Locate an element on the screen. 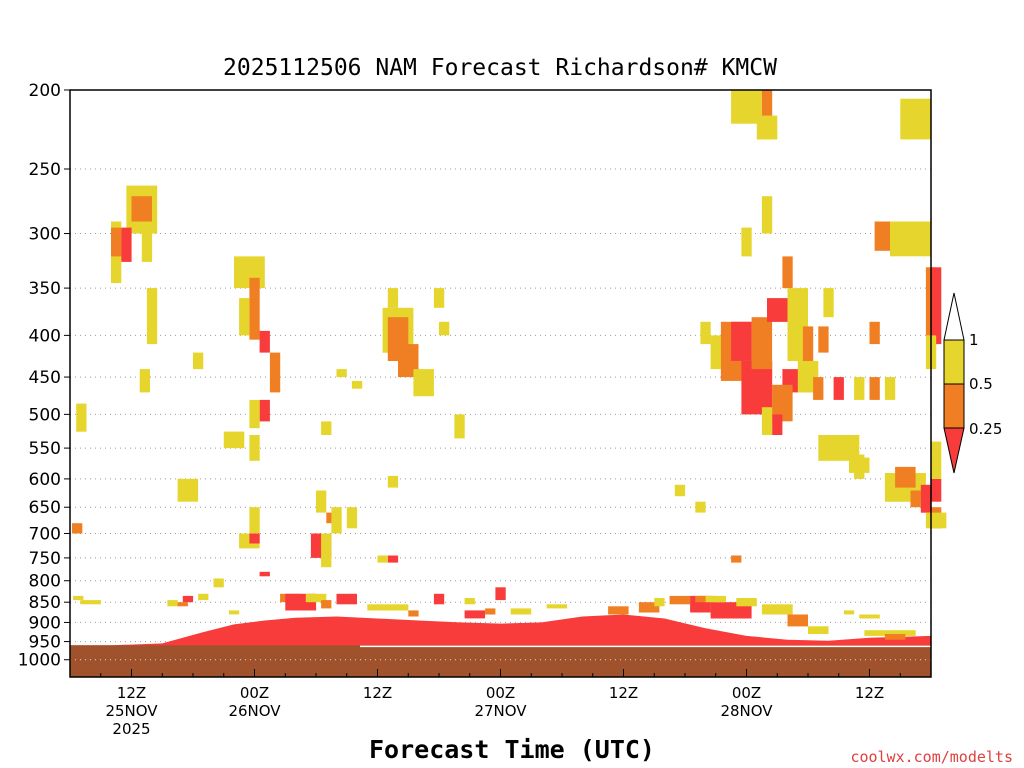  ytick-label-500: 500 is located at coordinates (45, 415).